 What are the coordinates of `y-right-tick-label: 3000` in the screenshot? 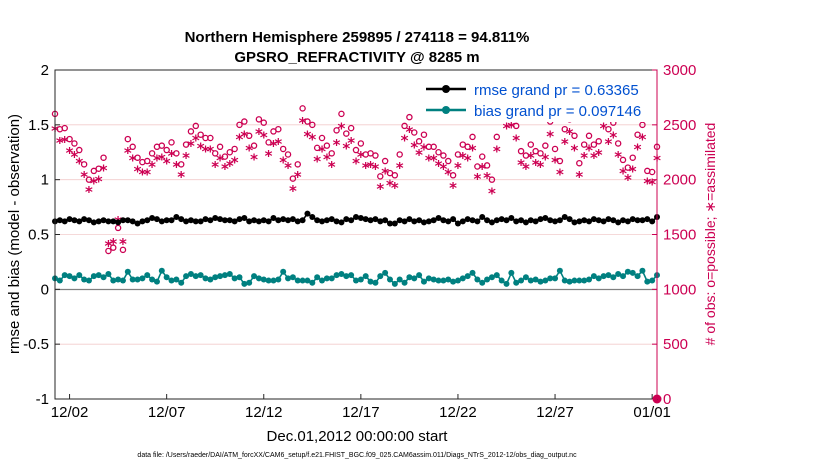 It's located at (679, 70).